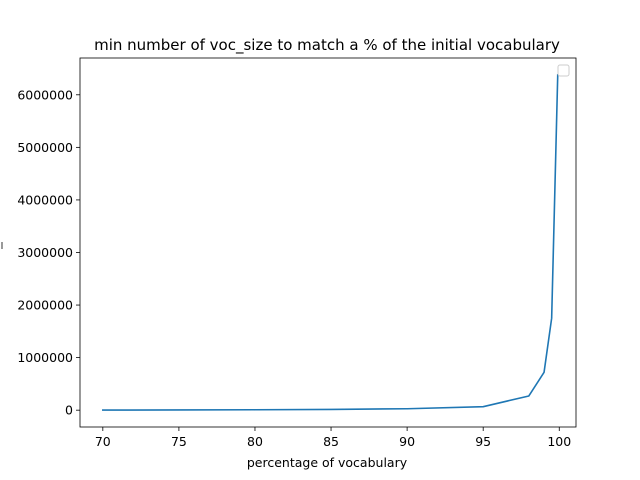  Describe the element at coordinates (563, 70) in the screenshot. I see `legend-box` at that location.